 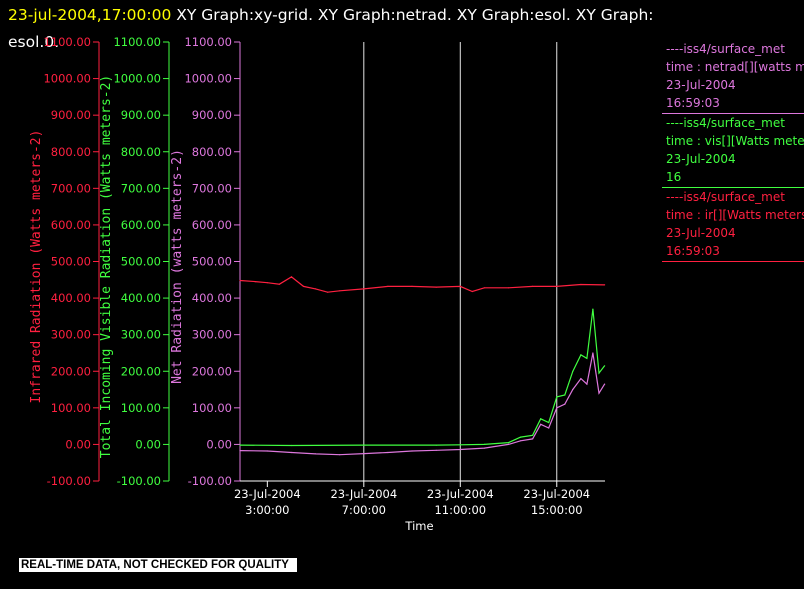 I want to click on y-tick-label-vis-12: 1100.00, so click(x=137, y=42).